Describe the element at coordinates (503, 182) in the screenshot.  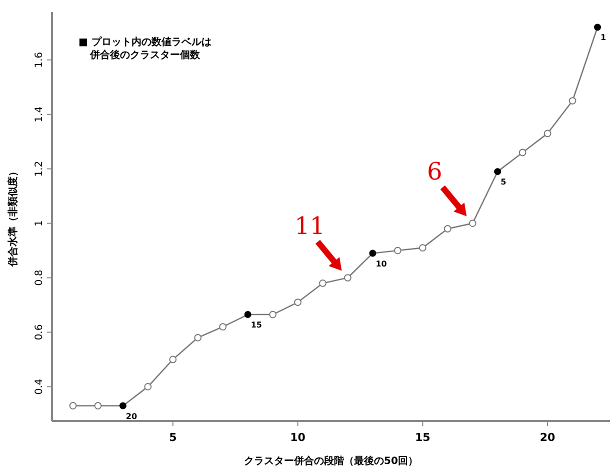
I see `annotation: 5` at that location.